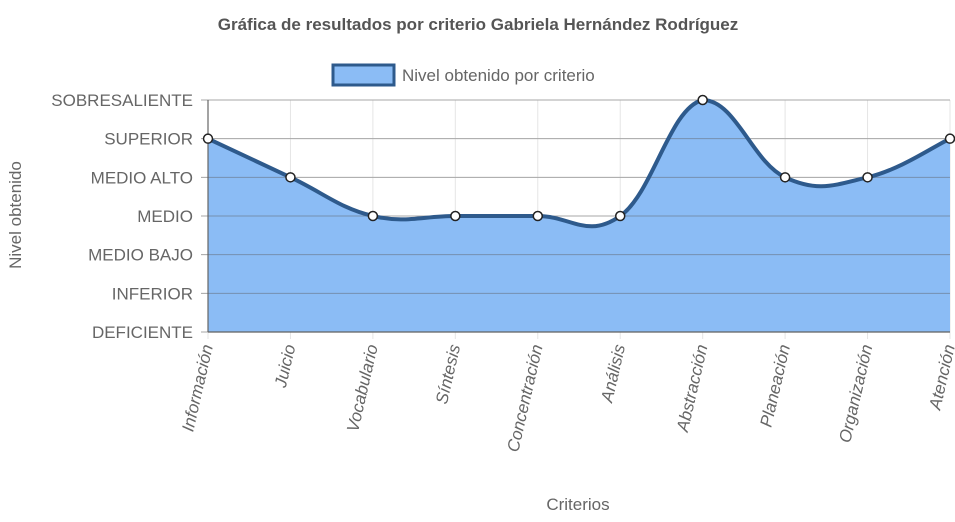 The image size is (955, 522). Describe the element at coordinates (362, 388) in the screenshot. I see `x-tick-label: Vocabulario` at that location.